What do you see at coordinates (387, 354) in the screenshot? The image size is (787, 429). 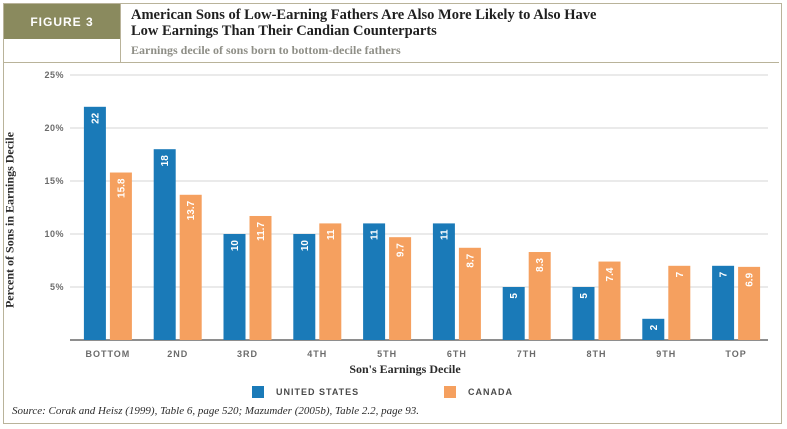 I see `x-tick-label: 5TH` at bounding box center [387, 354].